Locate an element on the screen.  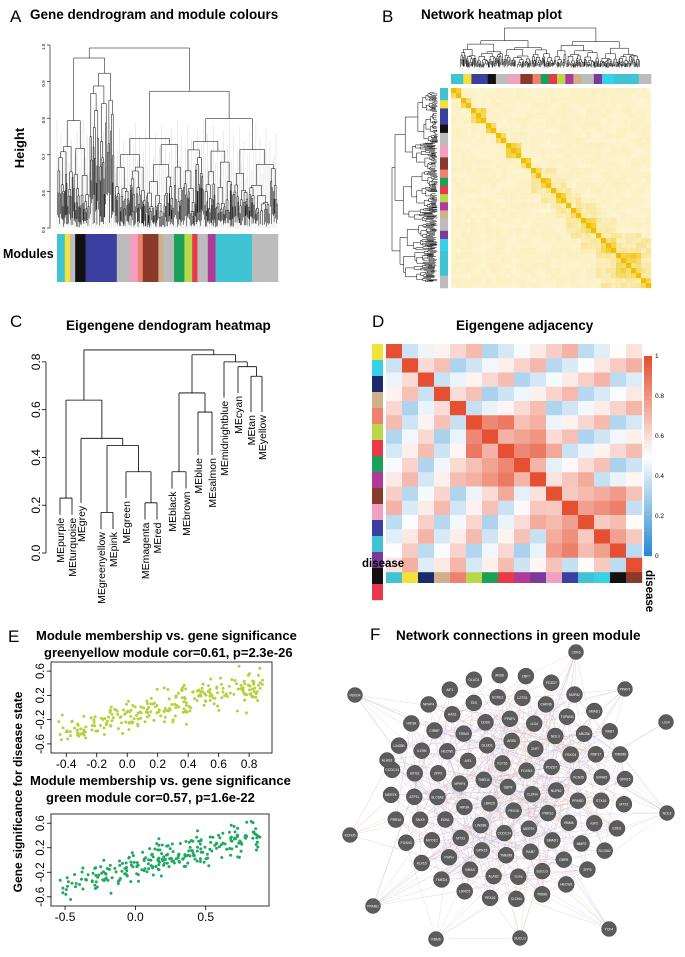
E1-xtick-label: 0.8 is located at coordinates (249, 764).